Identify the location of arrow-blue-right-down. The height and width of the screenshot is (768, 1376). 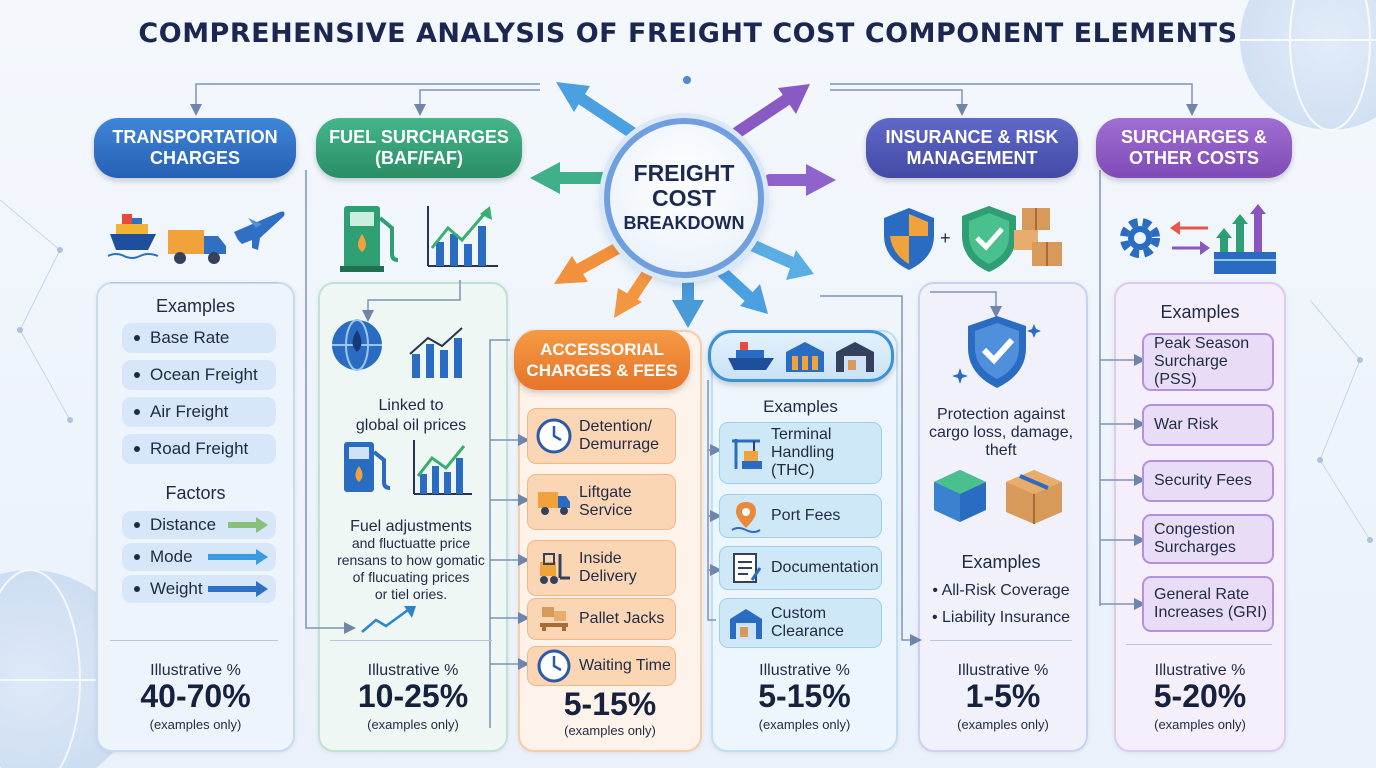
(781, 260).